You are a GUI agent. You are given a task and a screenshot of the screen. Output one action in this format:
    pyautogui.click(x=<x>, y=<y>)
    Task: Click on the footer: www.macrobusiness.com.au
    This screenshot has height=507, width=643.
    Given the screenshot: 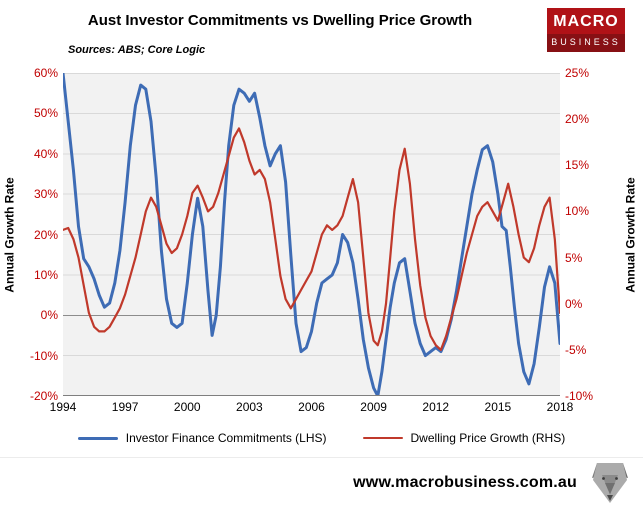 What is the action you would take?
    pyautogui.click(x=492, y=483)
    